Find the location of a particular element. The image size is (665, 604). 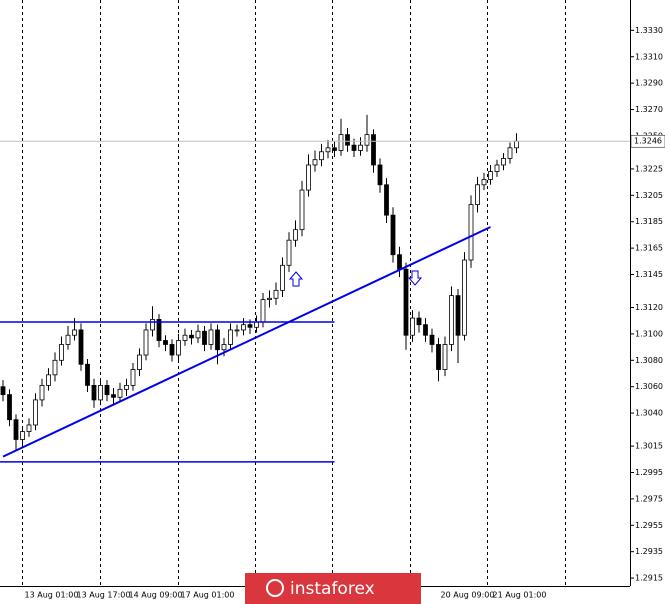

watermark: instaforex is located at coordinates (332, 589).